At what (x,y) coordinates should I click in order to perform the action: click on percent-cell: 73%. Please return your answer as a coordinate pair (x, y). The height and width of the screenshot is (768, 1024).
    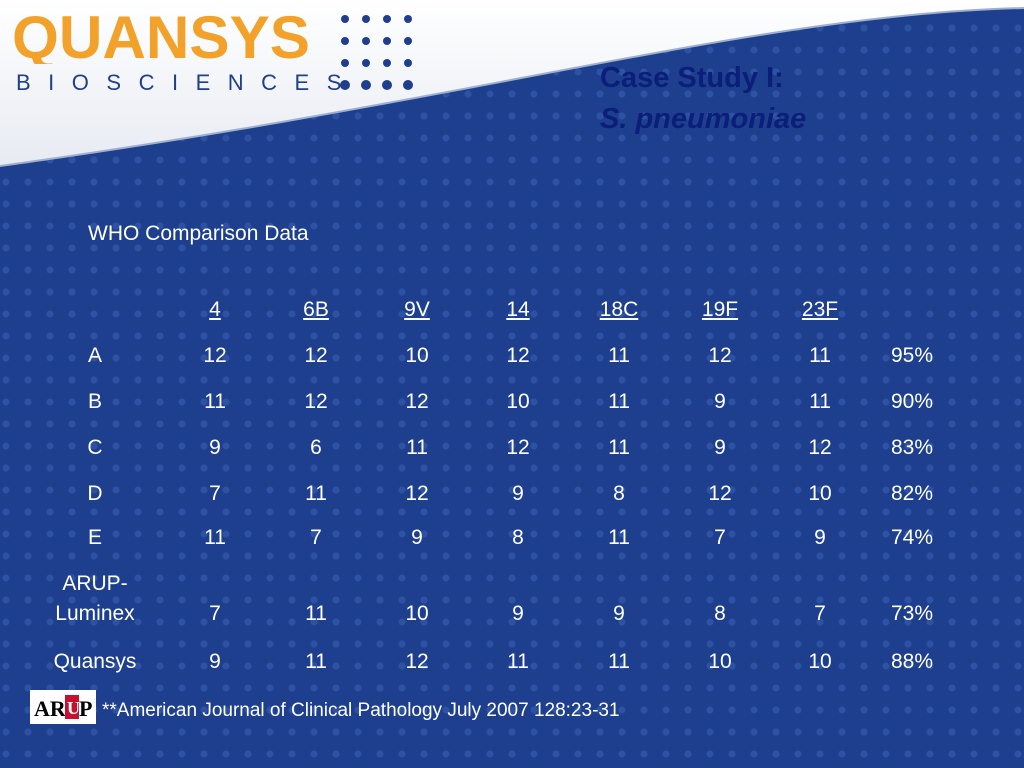
    Looking at the image, I should click on (912, 613).